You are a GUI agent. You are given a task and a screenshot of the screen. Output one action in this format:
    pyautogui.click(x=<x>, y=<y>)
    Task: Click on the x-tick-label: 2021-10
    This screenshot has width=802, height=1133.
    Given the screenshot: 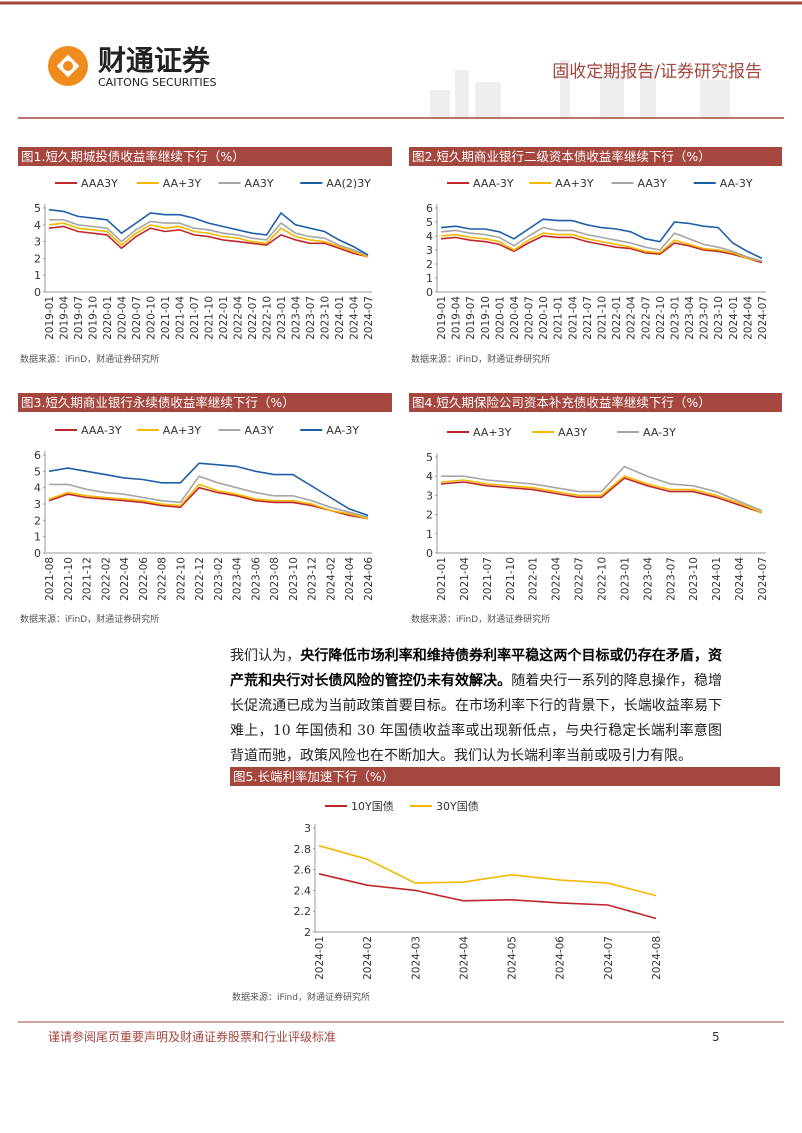 What is the action you would take?
    pyautogui.click(x=69, y=579)
    